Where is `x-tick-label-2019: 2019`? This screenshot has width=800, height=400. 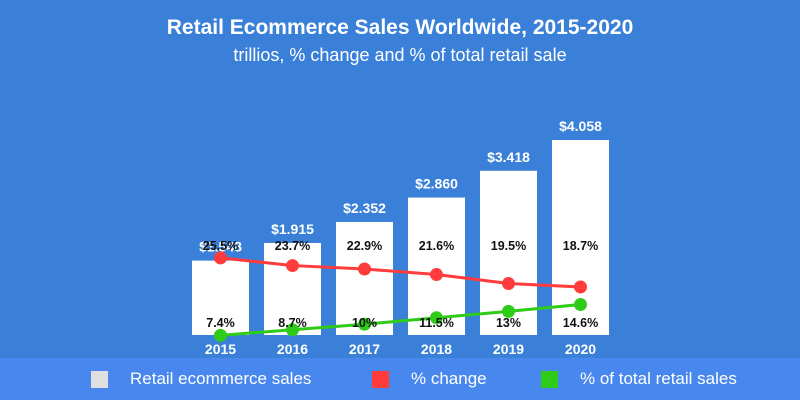
x-tick-label-2019: 2019 is located at coordinates (508, 349).